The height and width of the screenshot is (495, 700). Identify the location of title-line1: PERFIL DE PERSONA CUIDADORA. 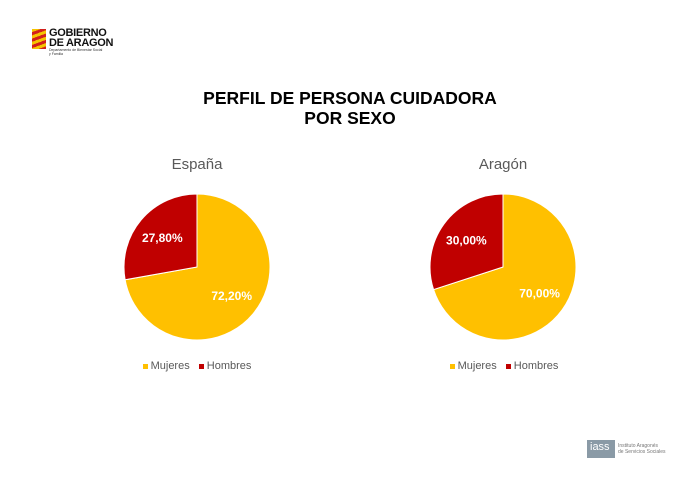
(350, 98).